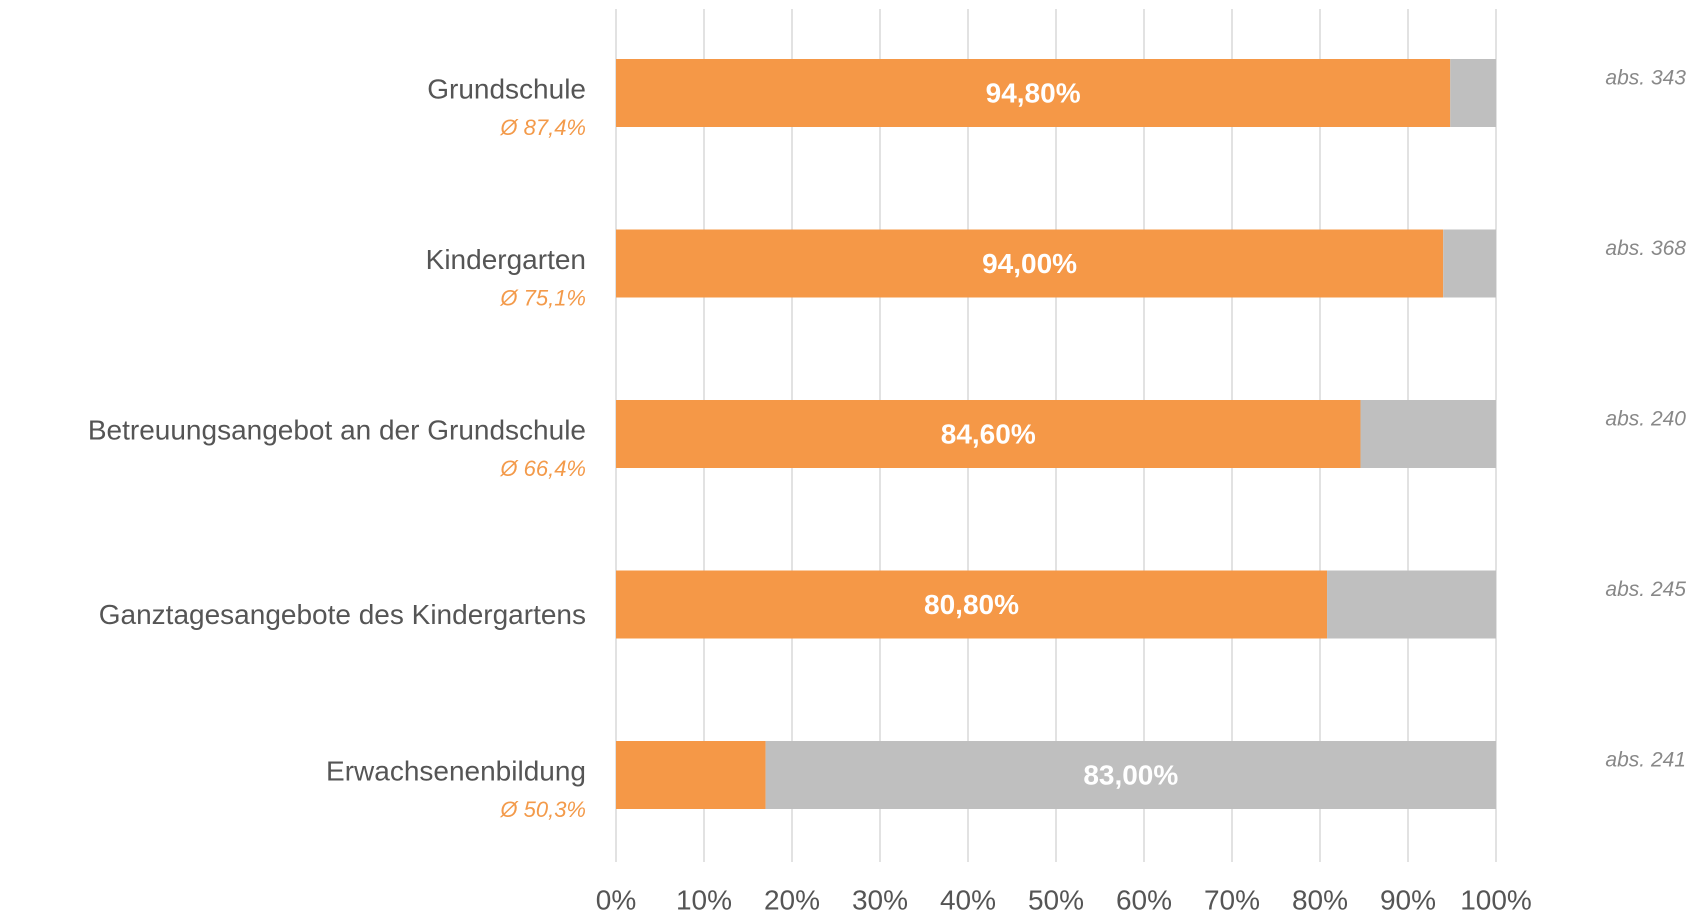  I want to click on x-tick-label: 30%, so click(880, 899).